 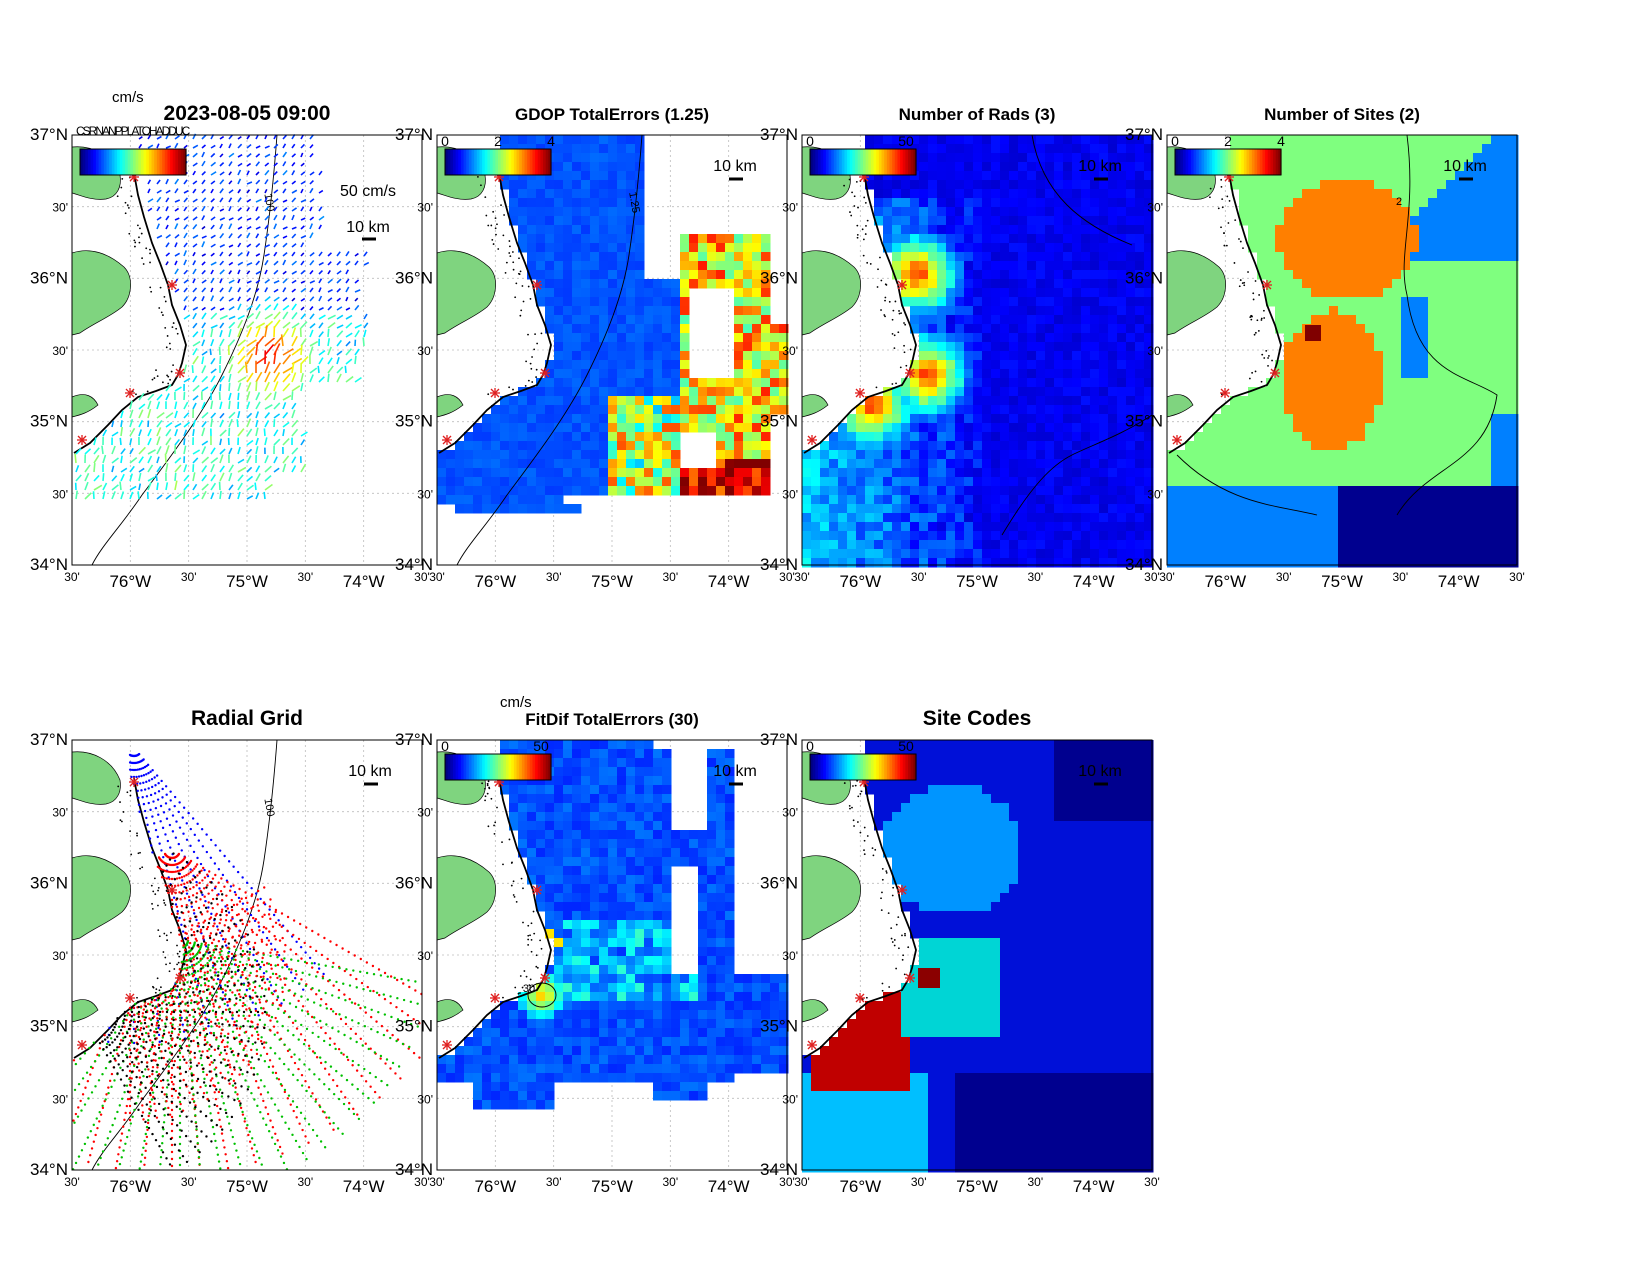 What do you see at coordinates (888, 162) in the screenshot?
I see `colorbar-cell` at bounding box center [888, 162].